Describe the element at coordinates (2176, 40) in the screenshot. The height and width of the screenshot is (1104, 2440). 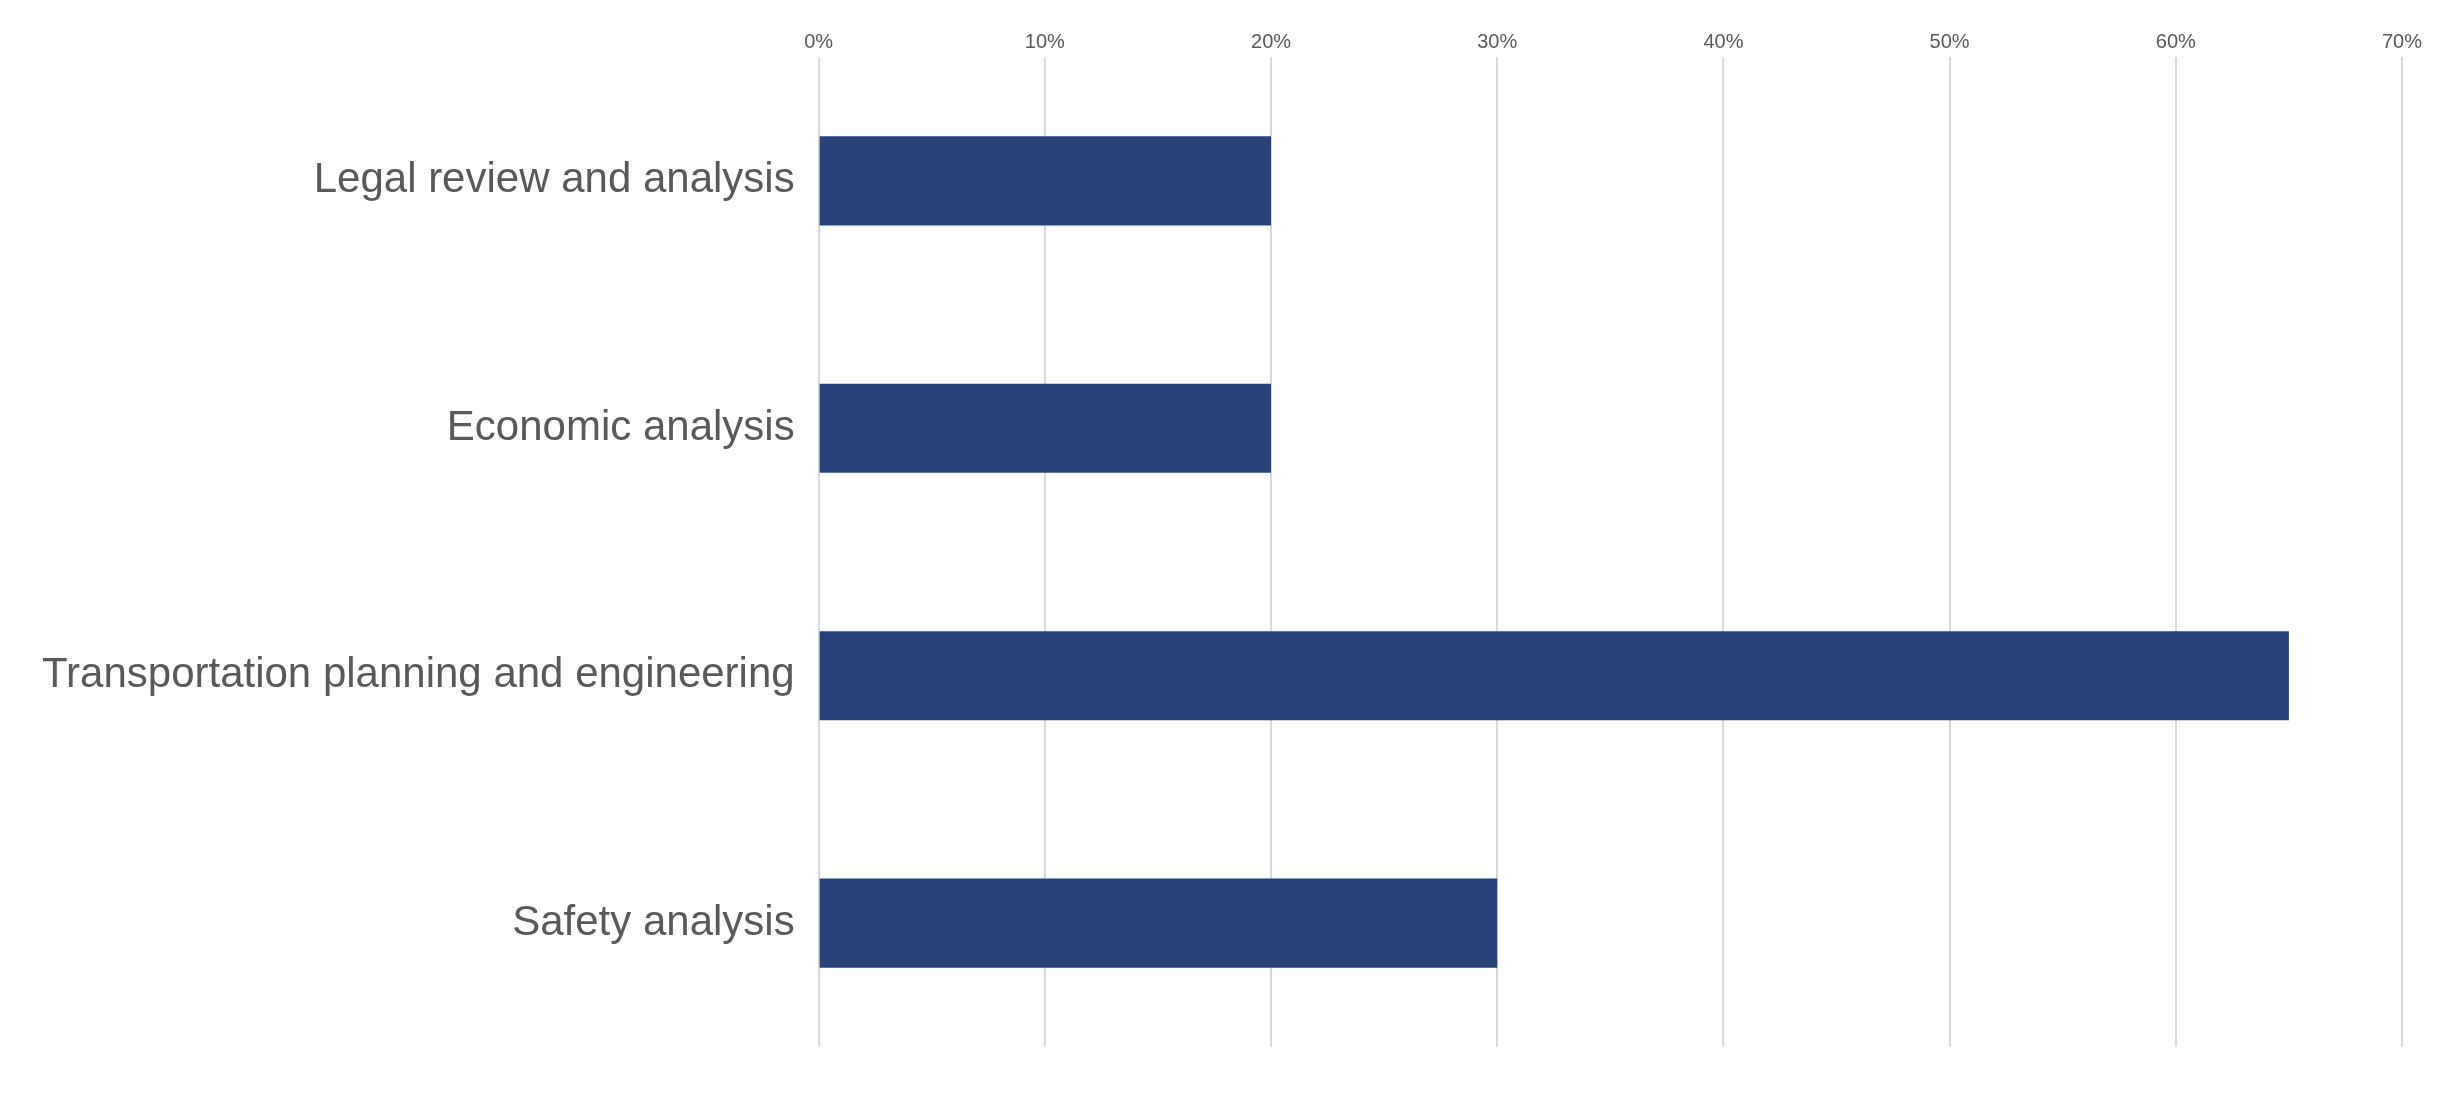
I see `x-tick-label: 60%` at that location.